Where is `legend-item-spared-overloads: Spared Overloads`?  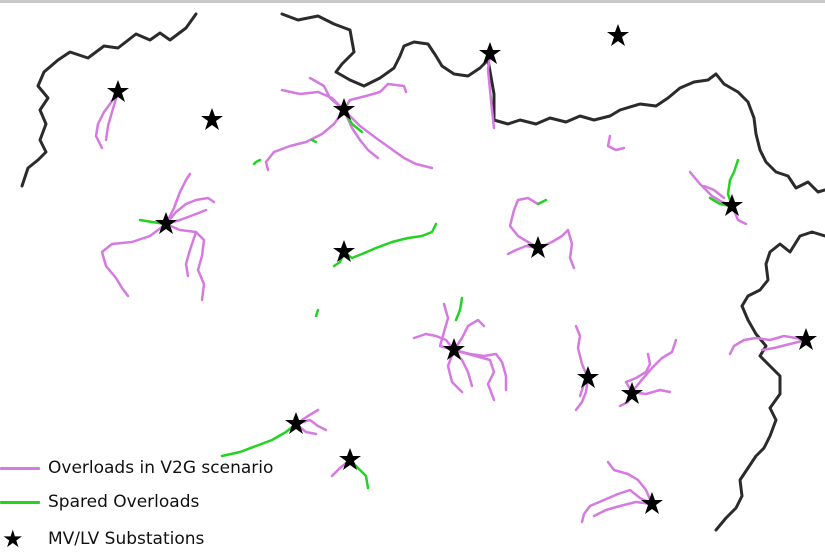 legend-item-spared-overloads: Spared Overloads is located at coordinates (99, 502).